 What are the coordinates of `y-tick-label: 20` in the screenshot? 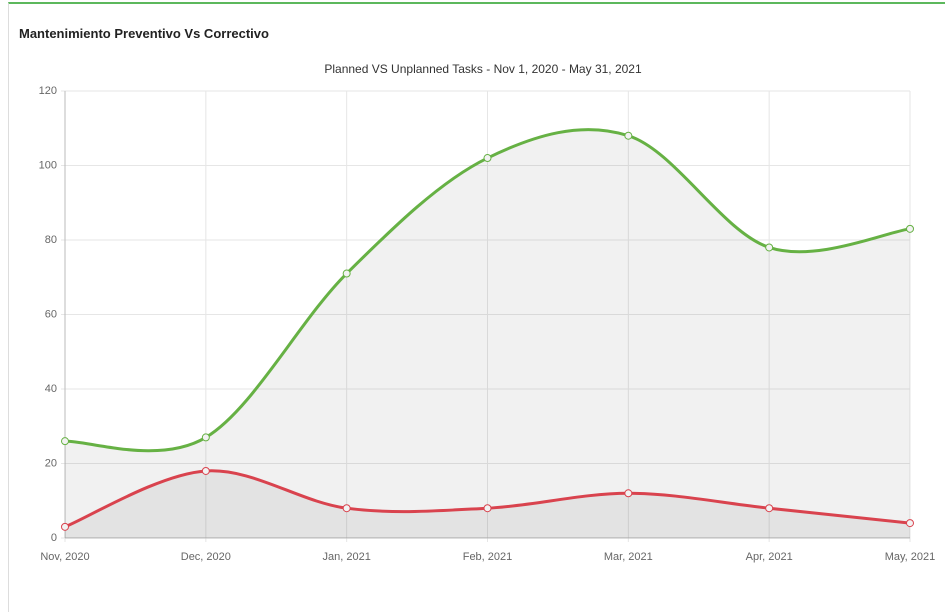 It's located at (51, 463).